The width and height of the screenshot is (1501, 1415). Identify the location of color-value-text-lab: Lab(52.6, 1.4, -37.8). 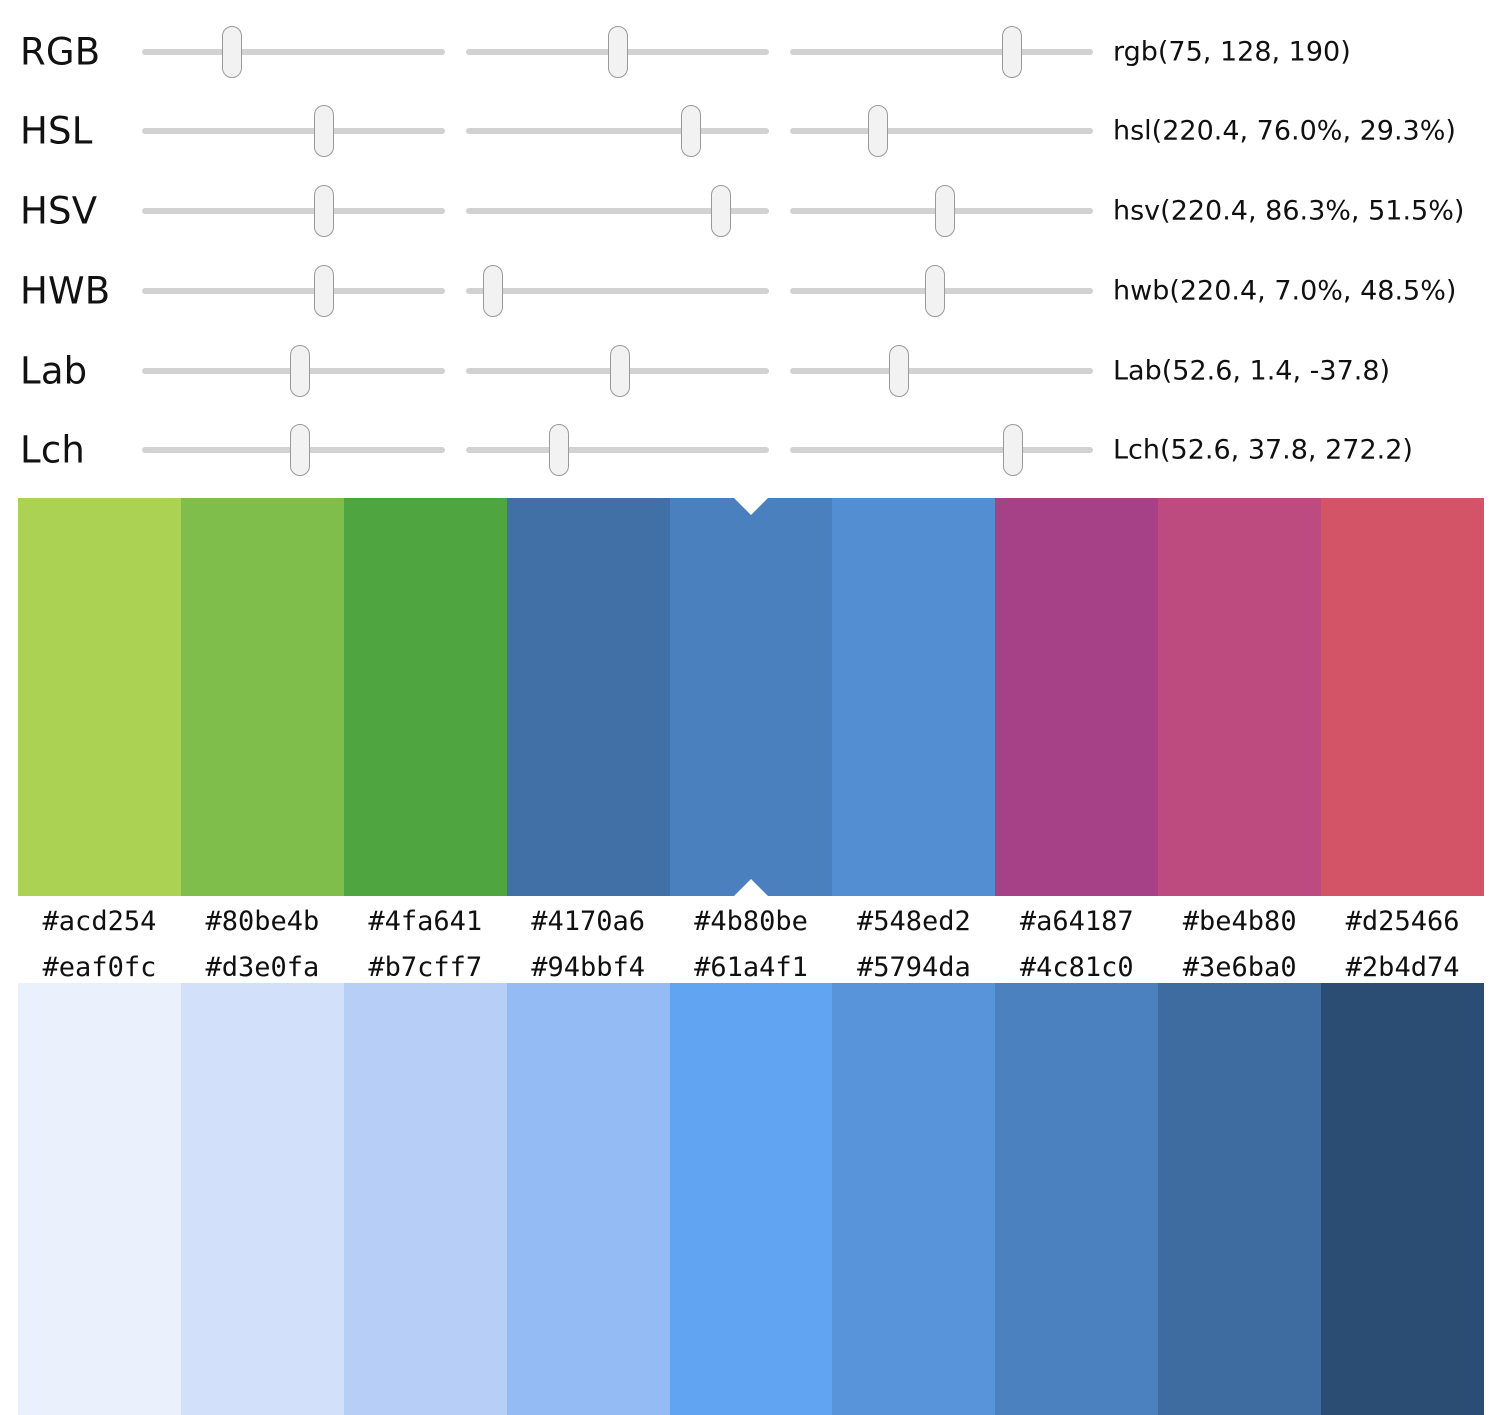
(1252, 371).